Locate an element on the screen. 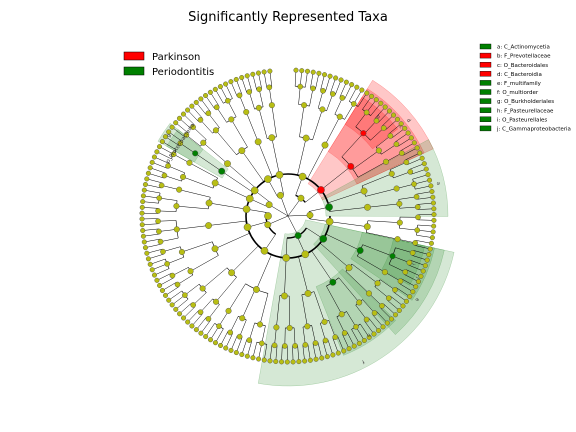 The image size is (576, 432). key-label-7: h: F_Pasteurellaceae is located at coordinates (525, 111).